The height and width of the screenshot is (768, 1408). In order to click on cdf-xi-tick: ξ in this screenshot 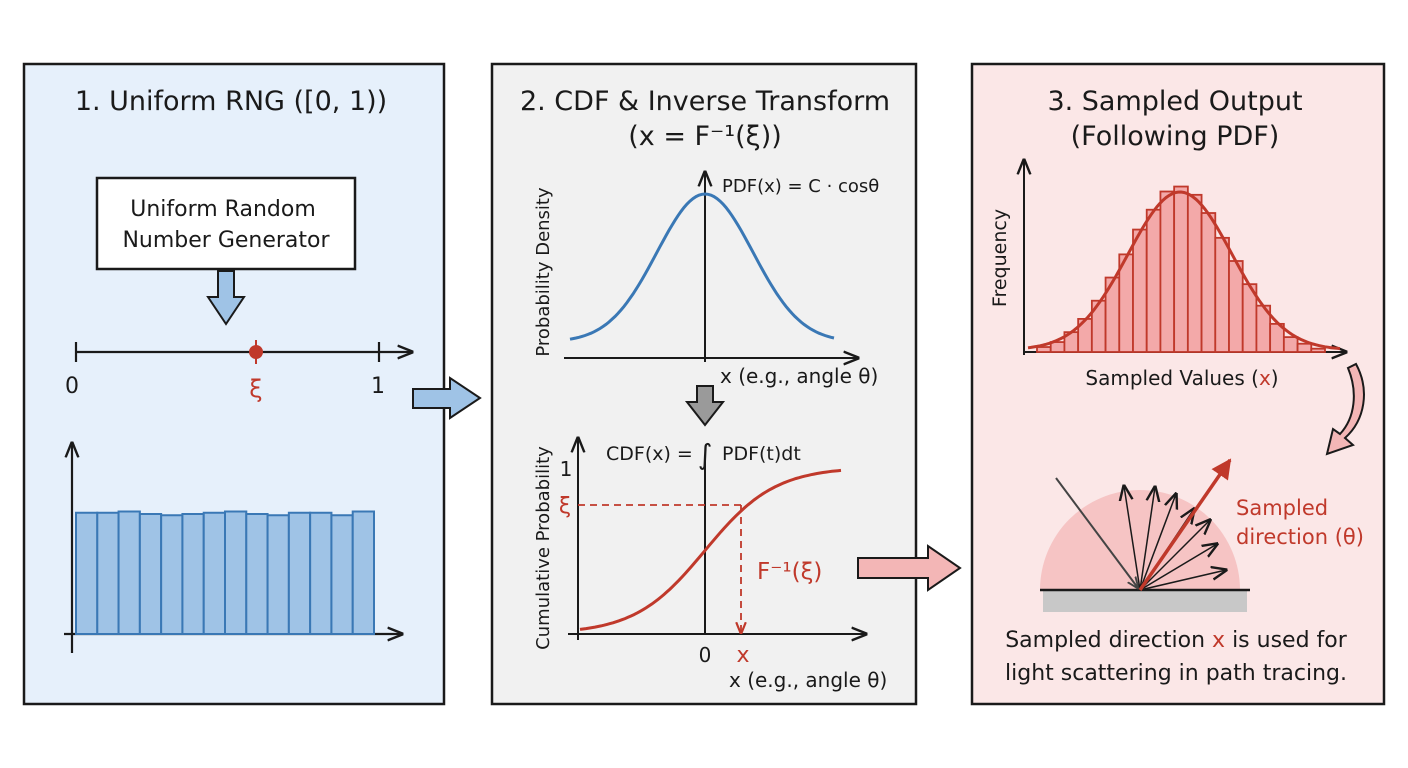, I will do `click(565, 506)`.